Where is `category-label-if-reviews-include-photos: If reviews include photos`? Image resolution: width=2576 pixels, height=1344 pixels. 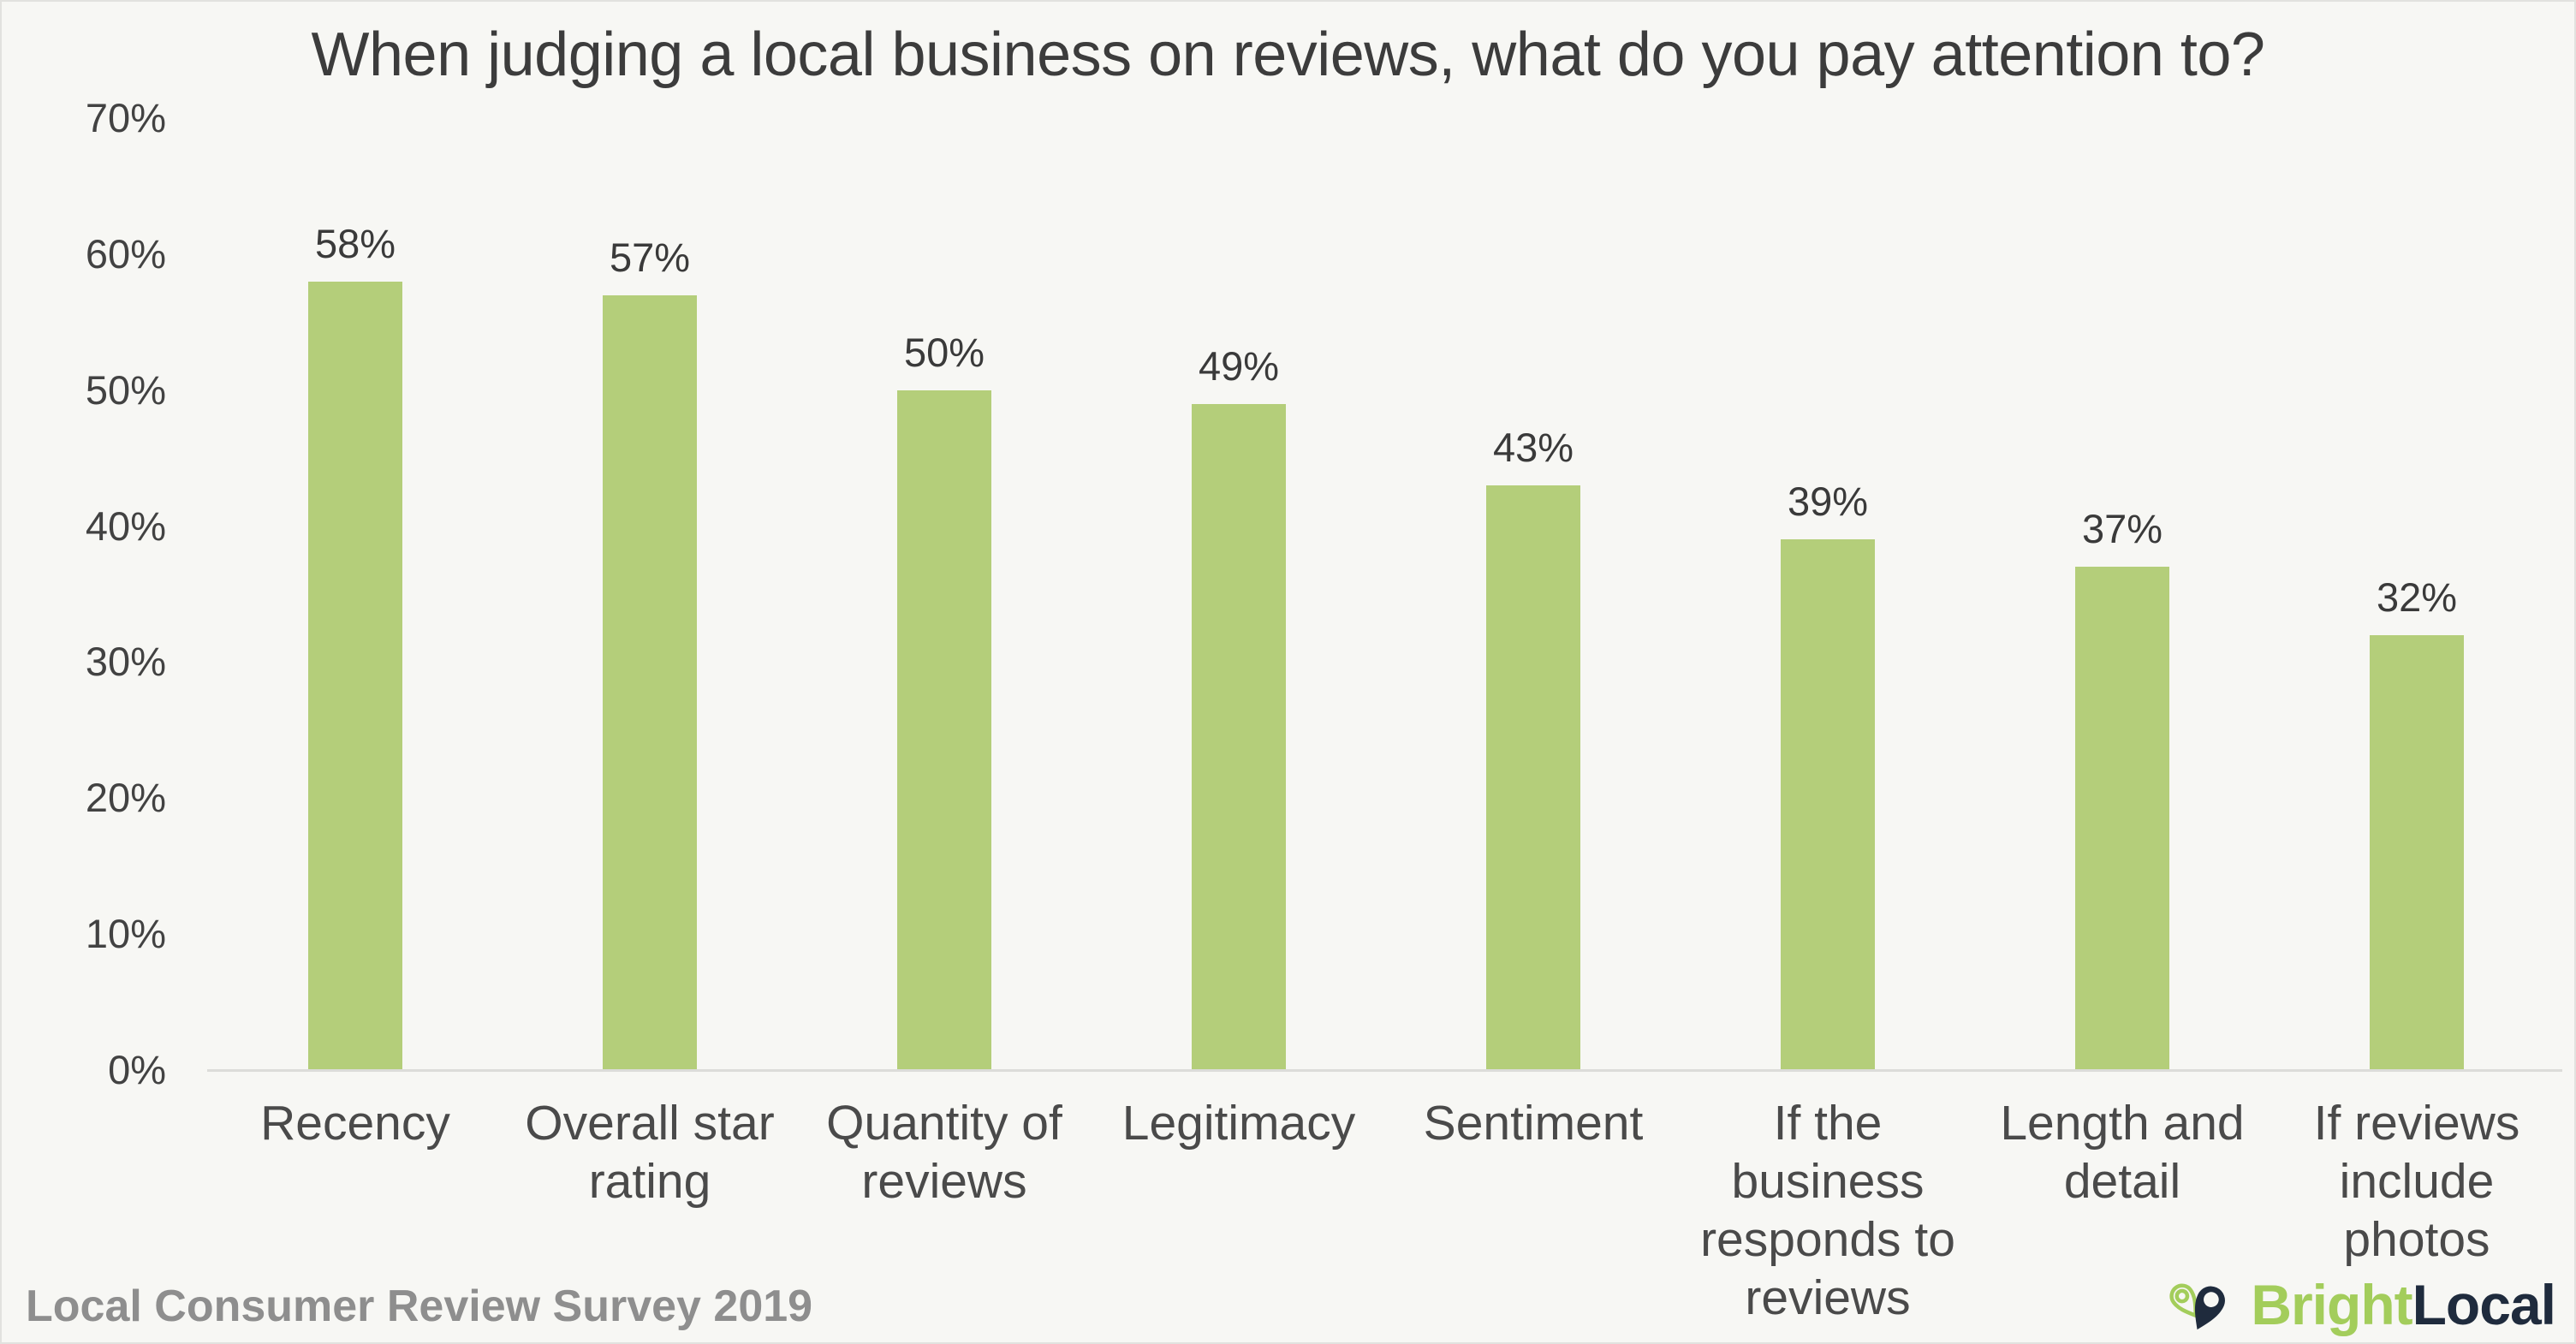
category-label-if-reviews-include-photos: If reviews include photos is located at coordinates (2416, 1181).